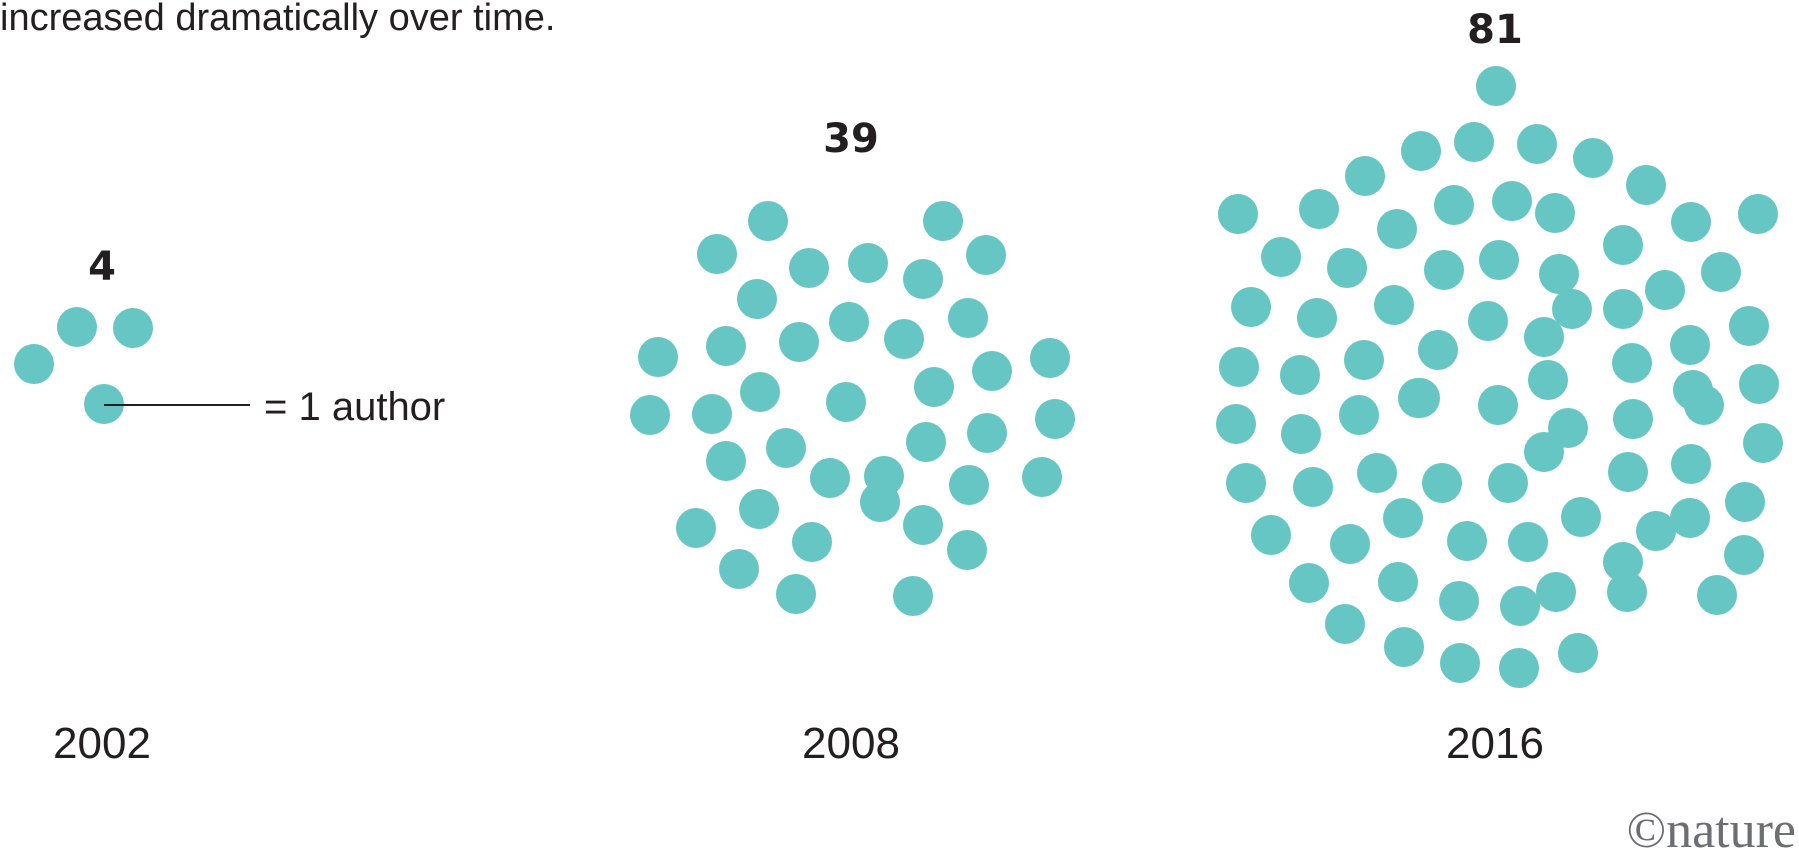 The width and height of the screenshot is (1799, 860). I want to click on year-label-2008: 2008, so click(851, 743).